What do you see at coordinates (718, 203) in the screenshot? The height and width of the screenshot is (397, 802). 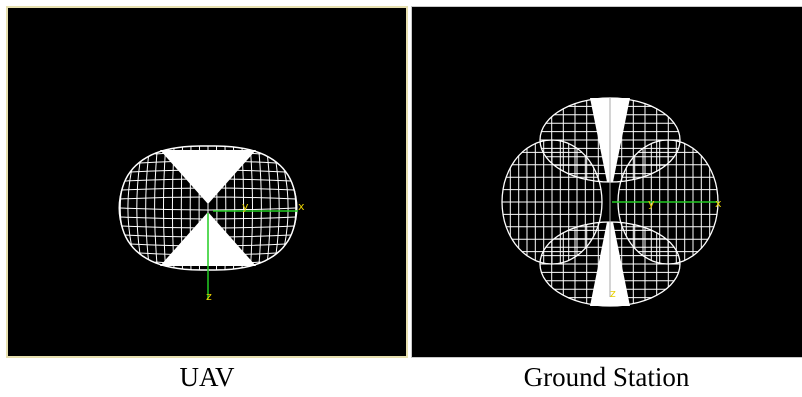 I see `gs-x-label: x` at bounding box center [718, 203].